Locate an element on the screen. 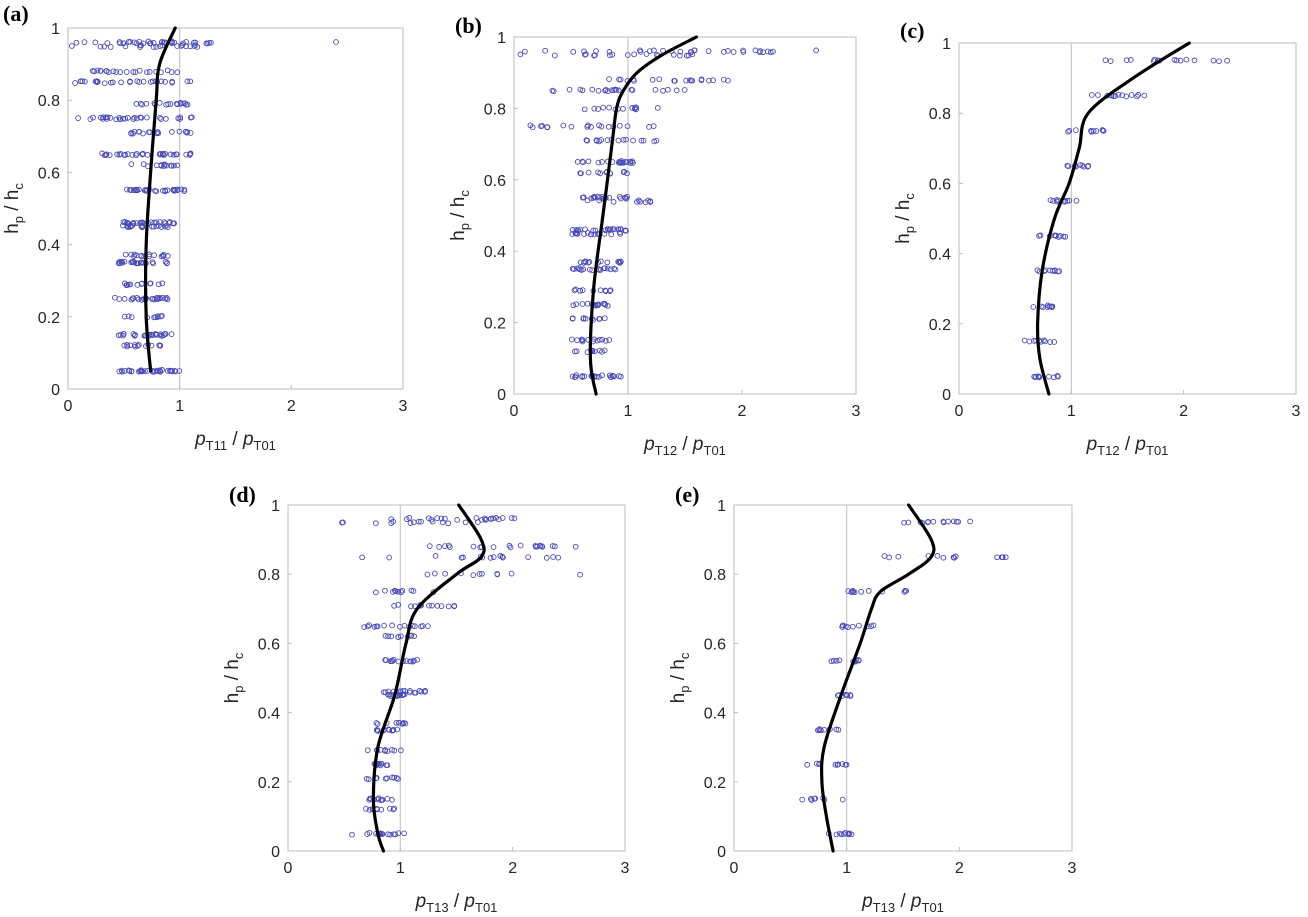 The height and width of the screenshot is (917, 1308). y-axis-label: hp / hc is located at coordinates (14, 208).